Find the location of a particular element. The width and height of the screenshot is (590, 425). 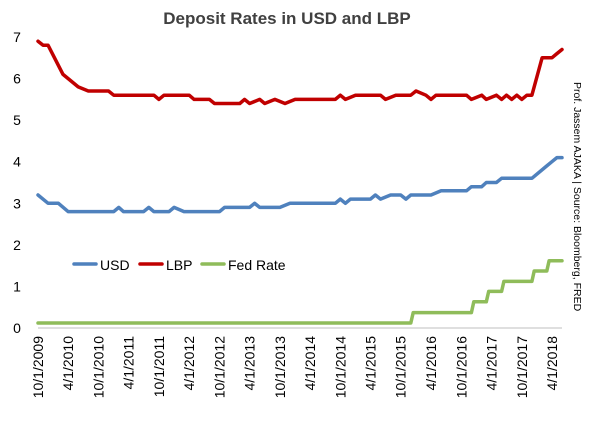

y-tick-label: 5 is located at coordinates (17, 120).